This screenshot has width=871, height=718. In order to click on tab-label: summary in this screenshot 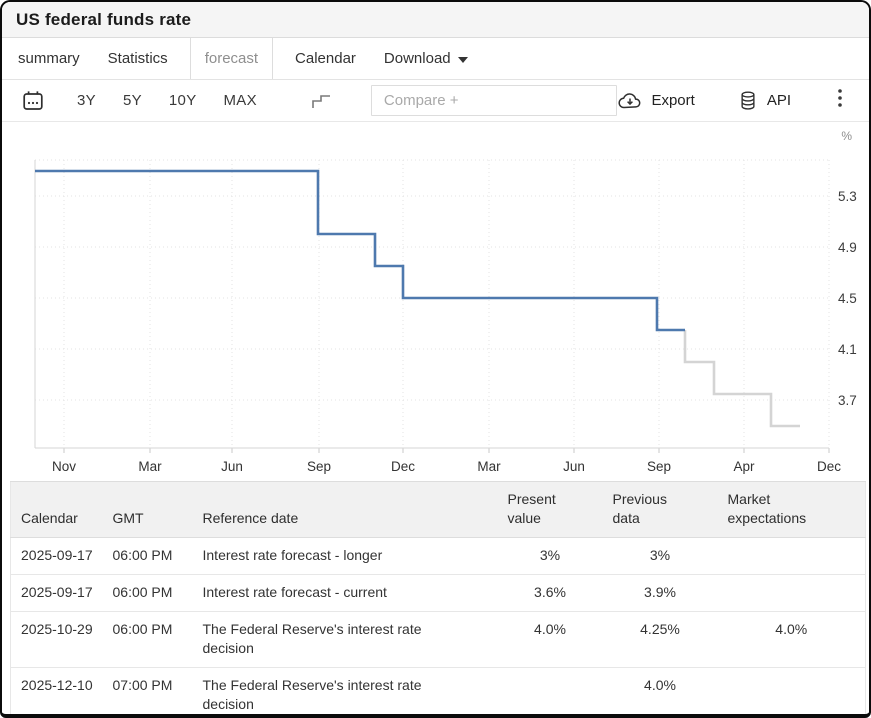, I will do `click(49, 58)`.